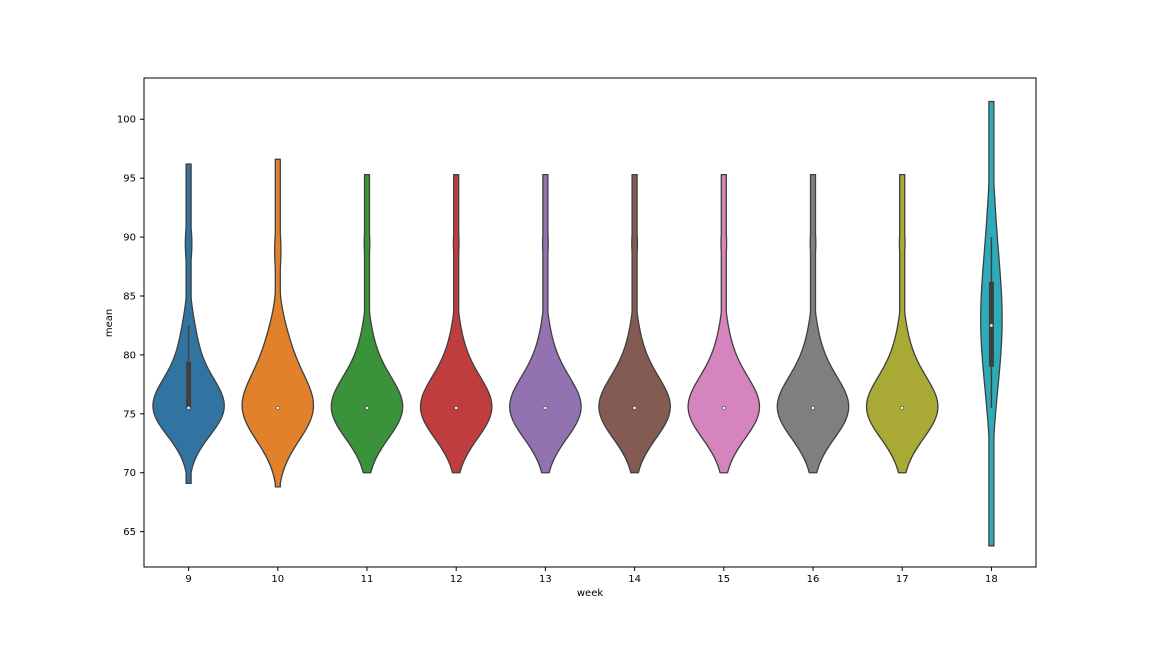 Image resolution: width=1152 pixels, height=648 pixels. Describe the element at coordinates (367, 579) in the screenshot. I see `x-tick-label: 11` at that location.